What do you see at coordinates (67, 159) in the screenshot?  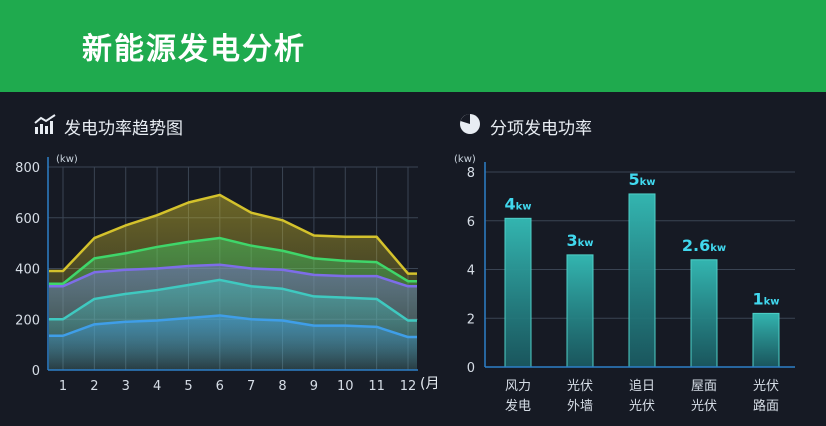 I see `trend-unit-label: (kw)` at bounding box center [67, 159].